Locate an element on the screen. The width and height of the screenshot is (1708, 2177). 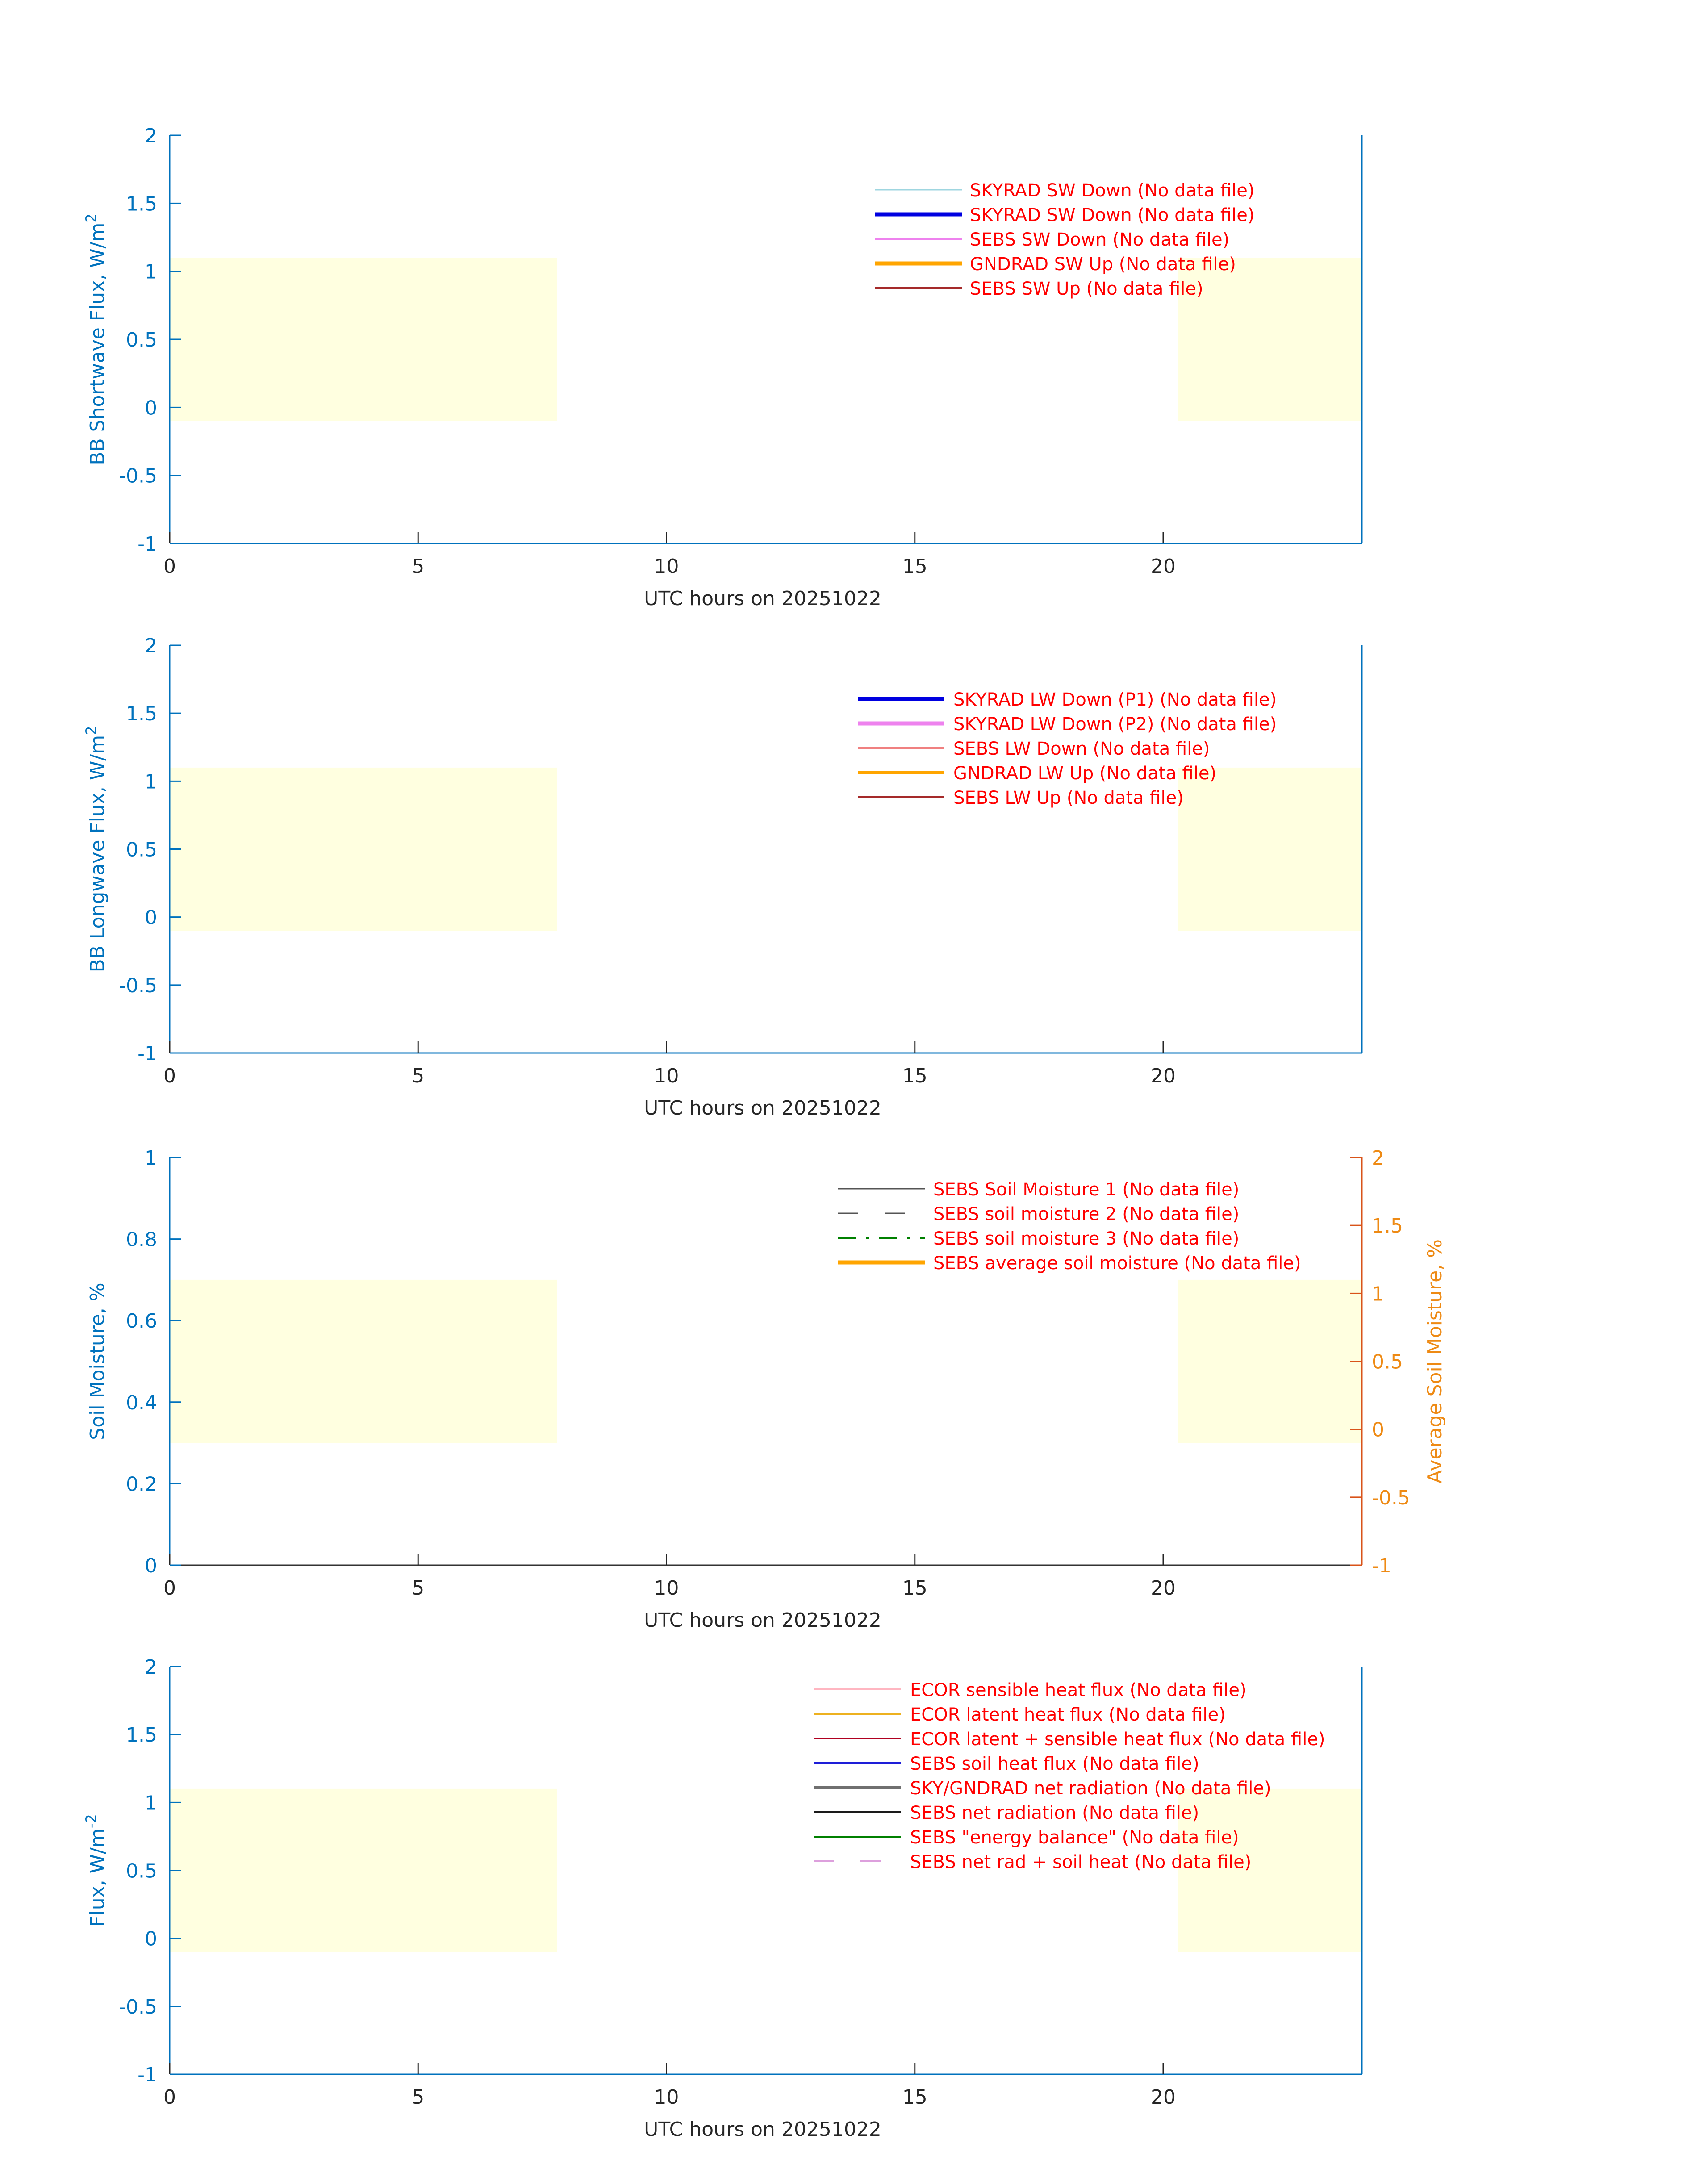
legend-entry: SEBS net radiation (No data file) is located at coordinates (1054, 1813).